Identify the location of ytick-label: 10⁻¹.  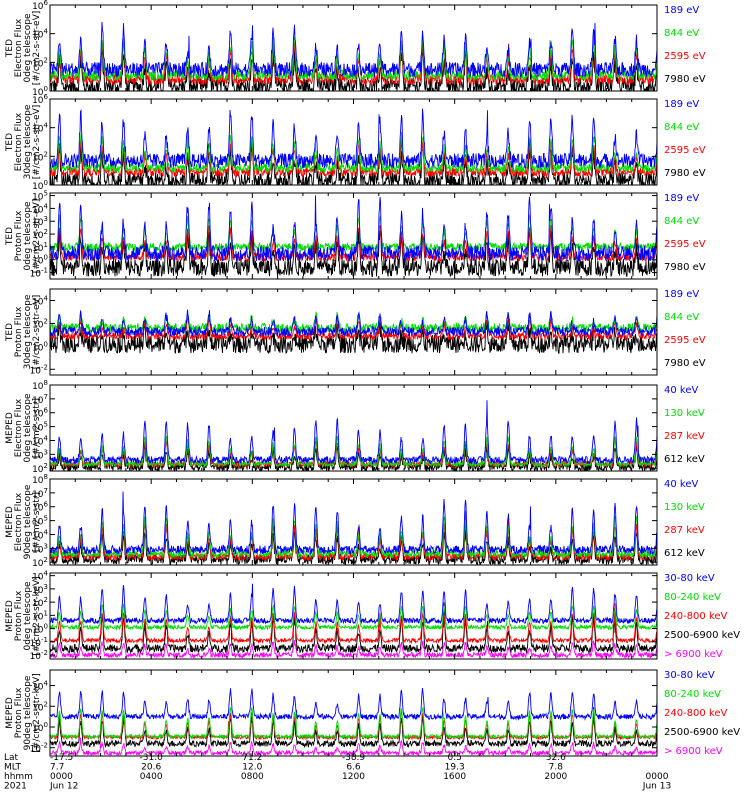
(39, 642).